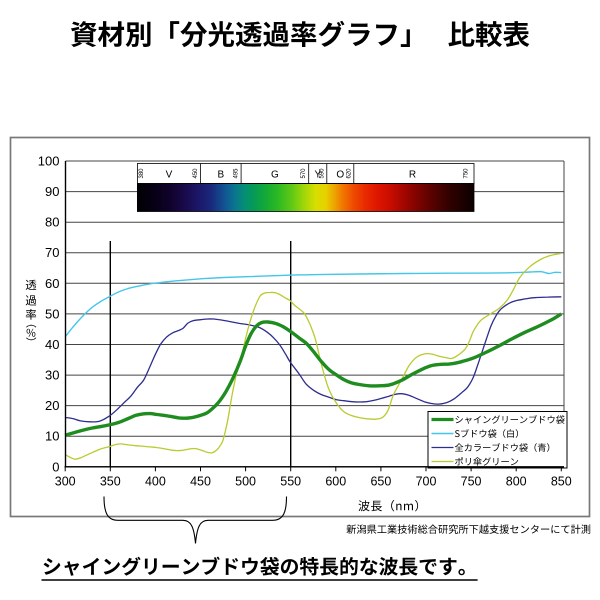  Describe the element at coordinates (349, 173) in the screenshot. I see `svg-text: 620` at that location.